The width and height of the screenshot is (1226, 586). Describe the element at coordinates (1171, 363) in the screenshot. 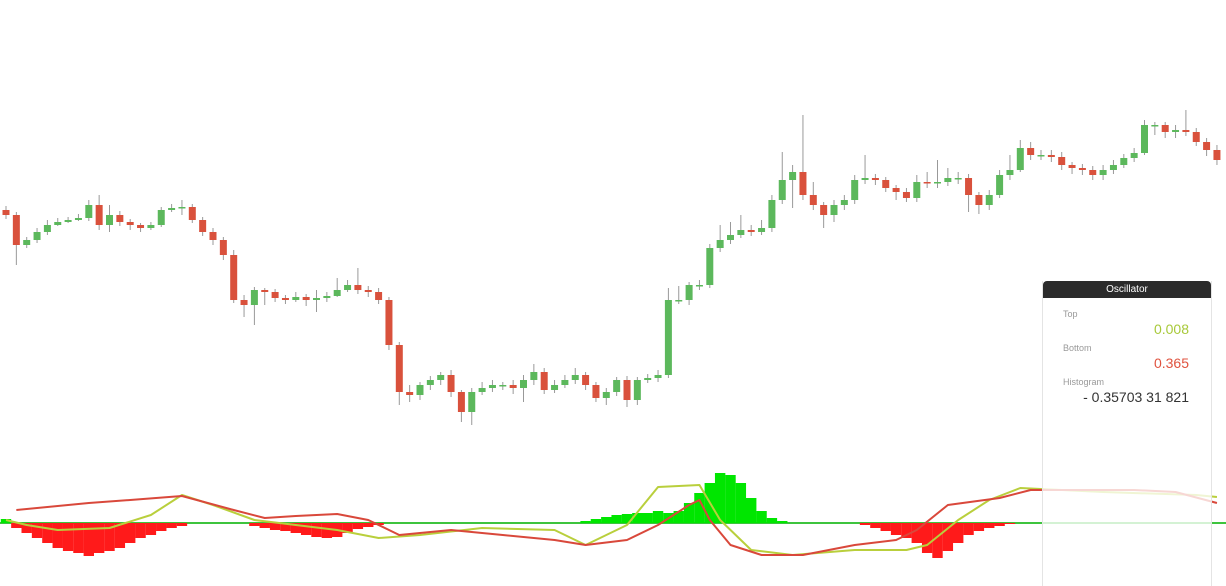

I see `tooltip-value: 0.365` at that location.